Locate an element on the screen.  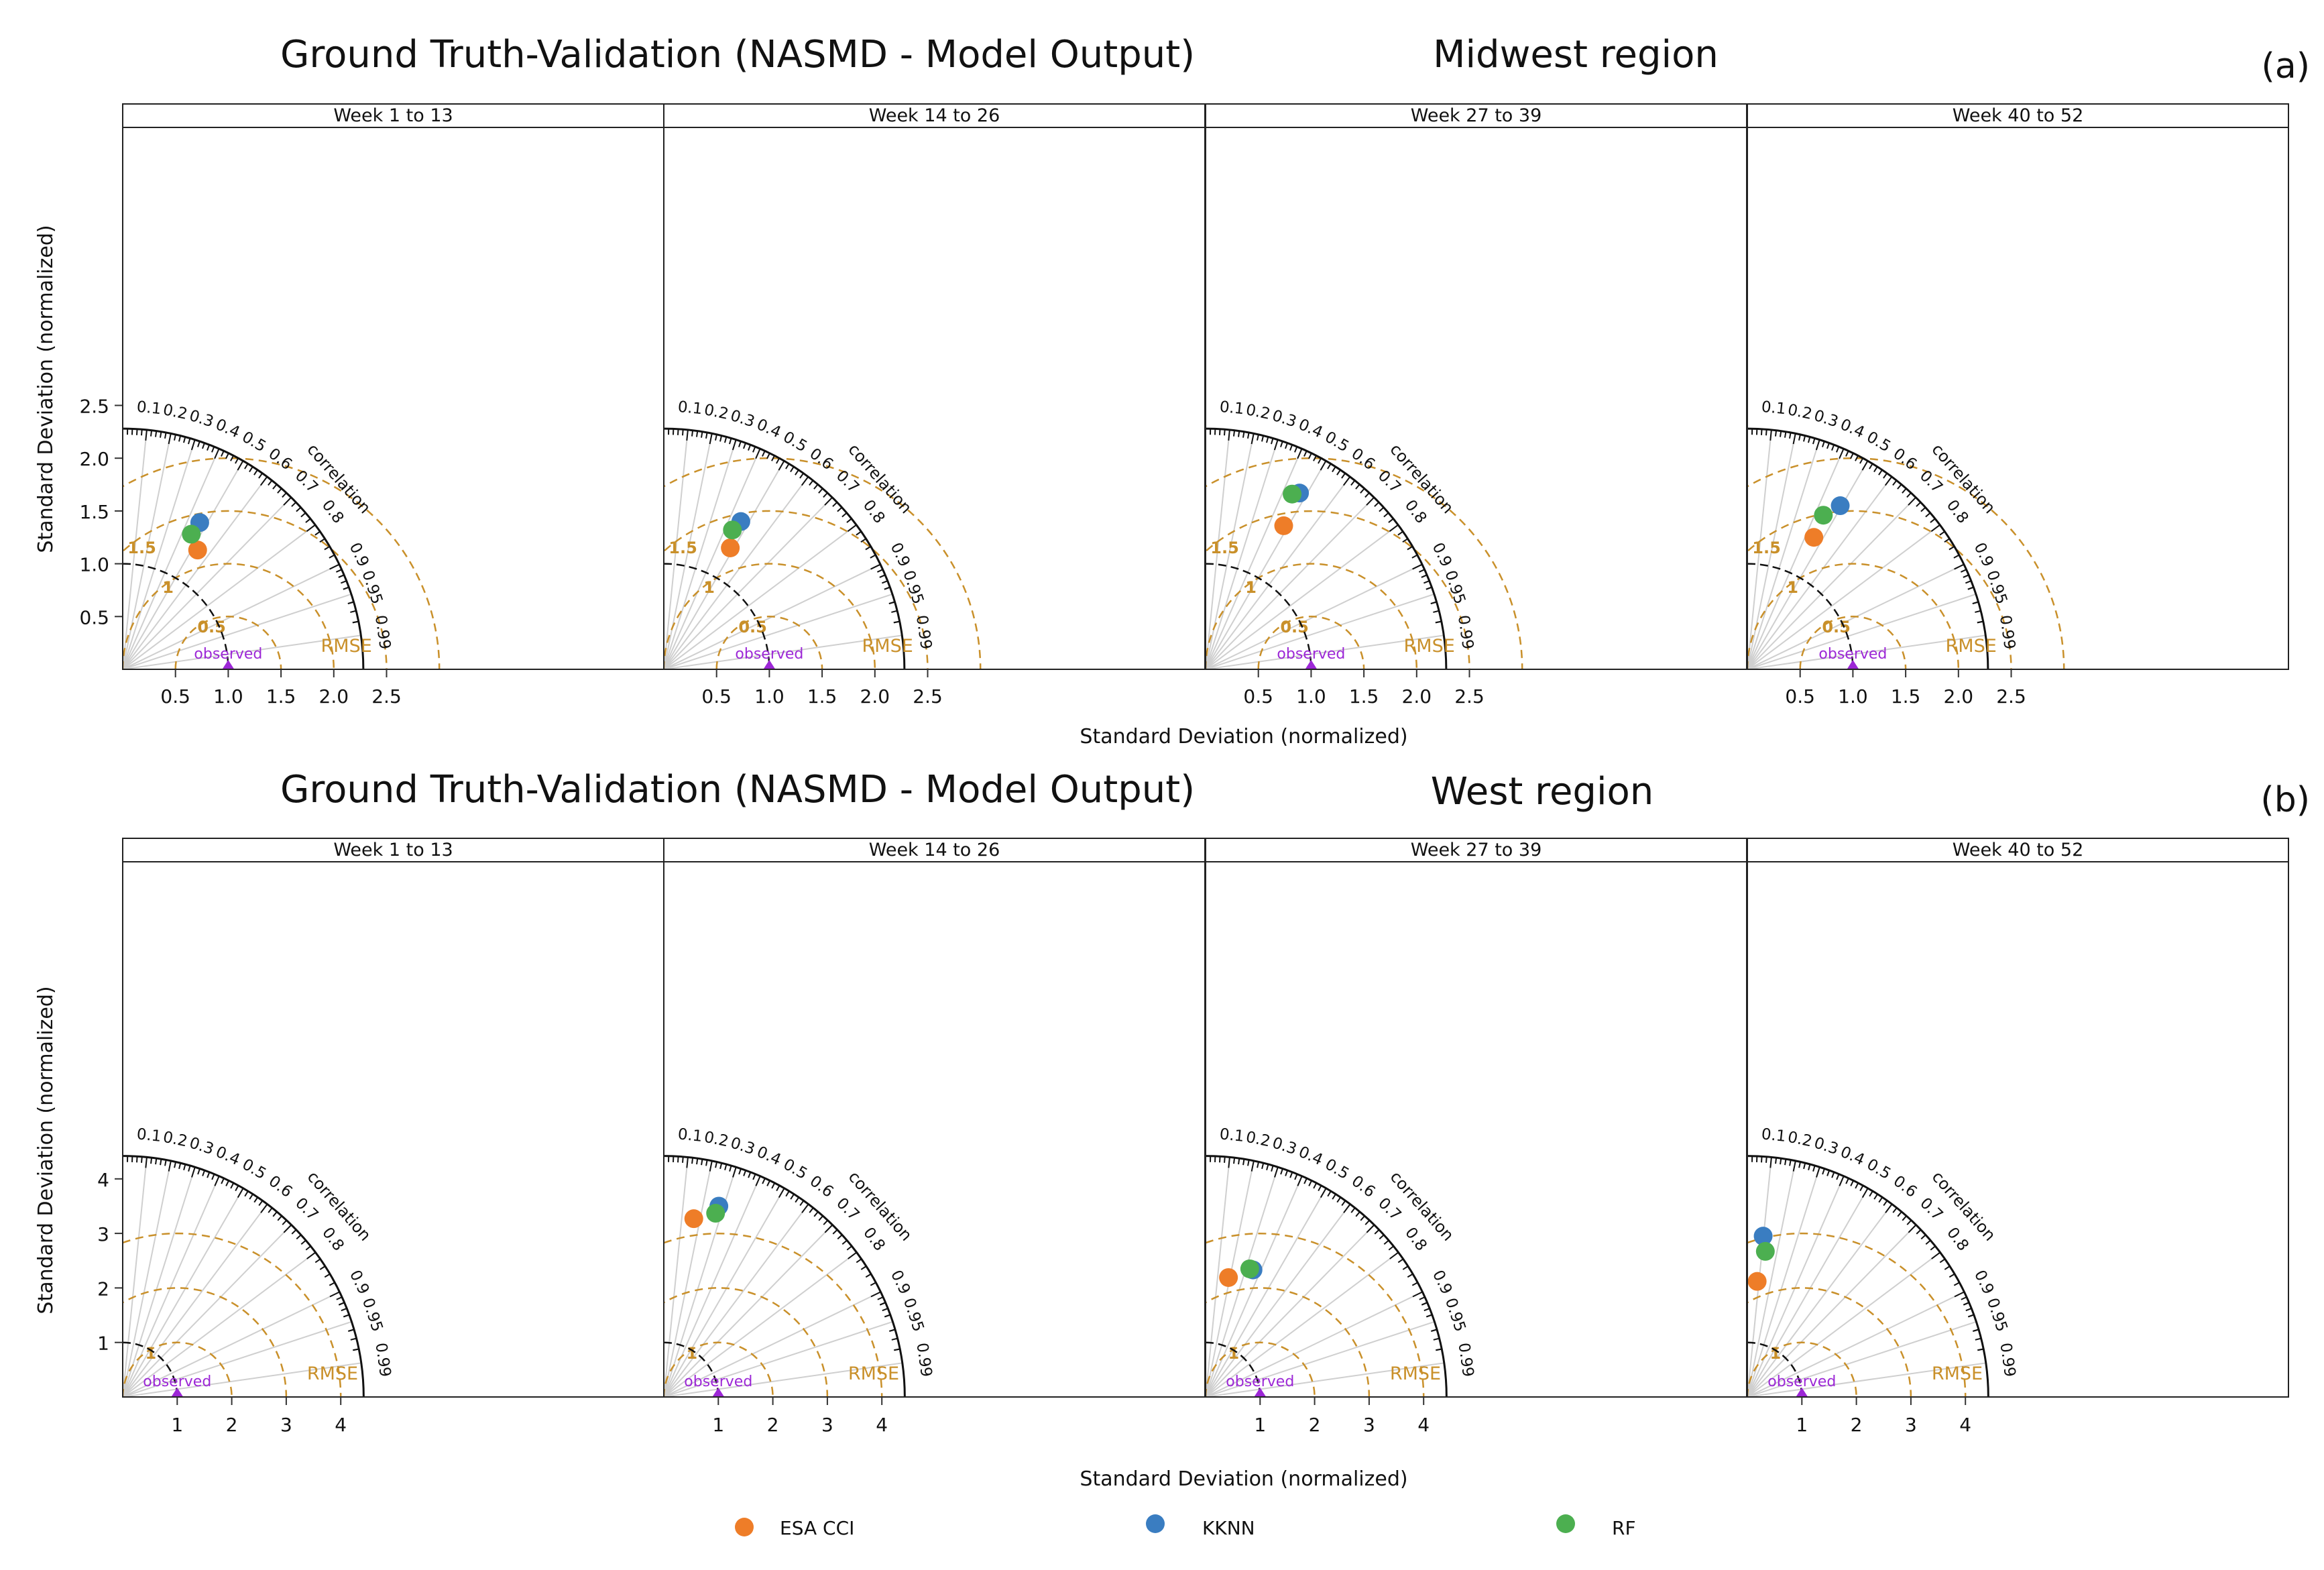
x-tick-label: 1.0 is located at coordinates (1311, 697).